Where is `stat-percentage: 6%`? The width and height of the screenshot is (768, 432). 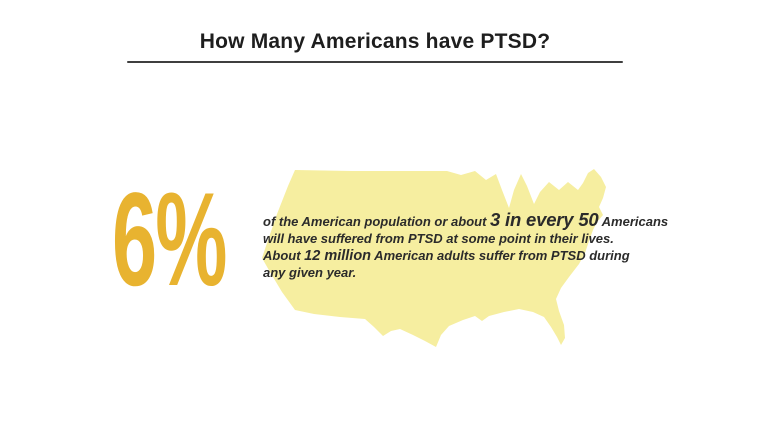
stat-percentage: 6% is located at coordinates (169, 245).